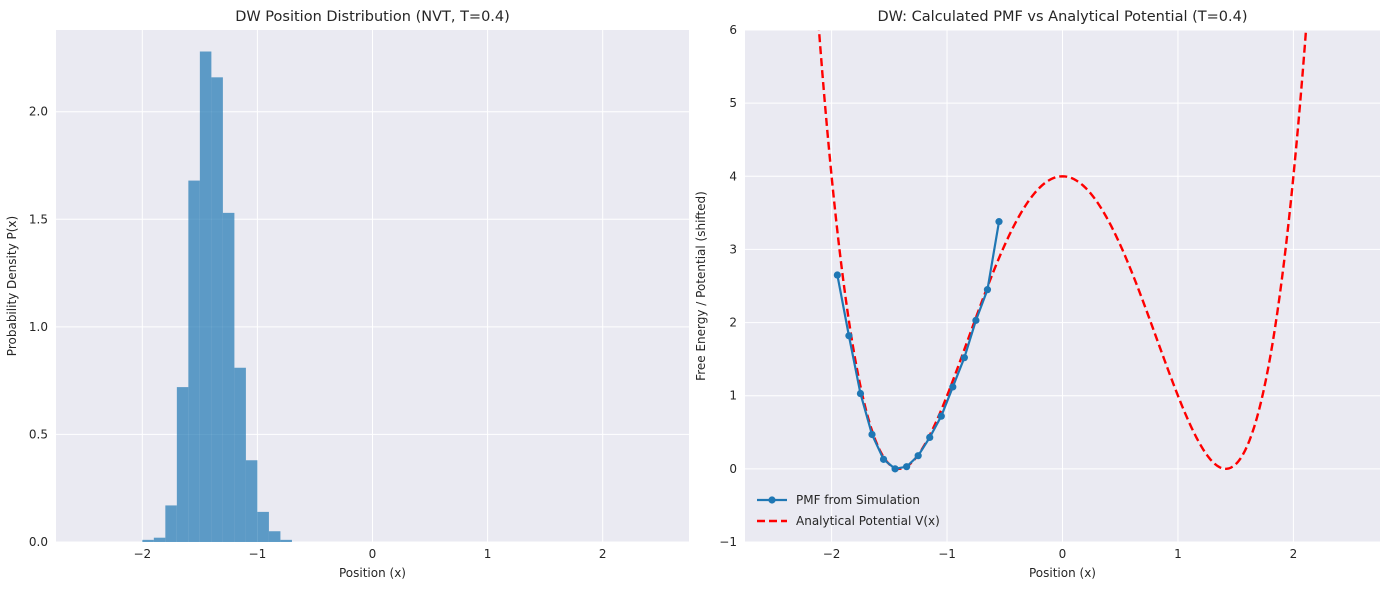 The image size is (1389, 590). Describe the element at coordinates (733, 469) in the screenshot. I see `y-tick-label: 0` at that location.